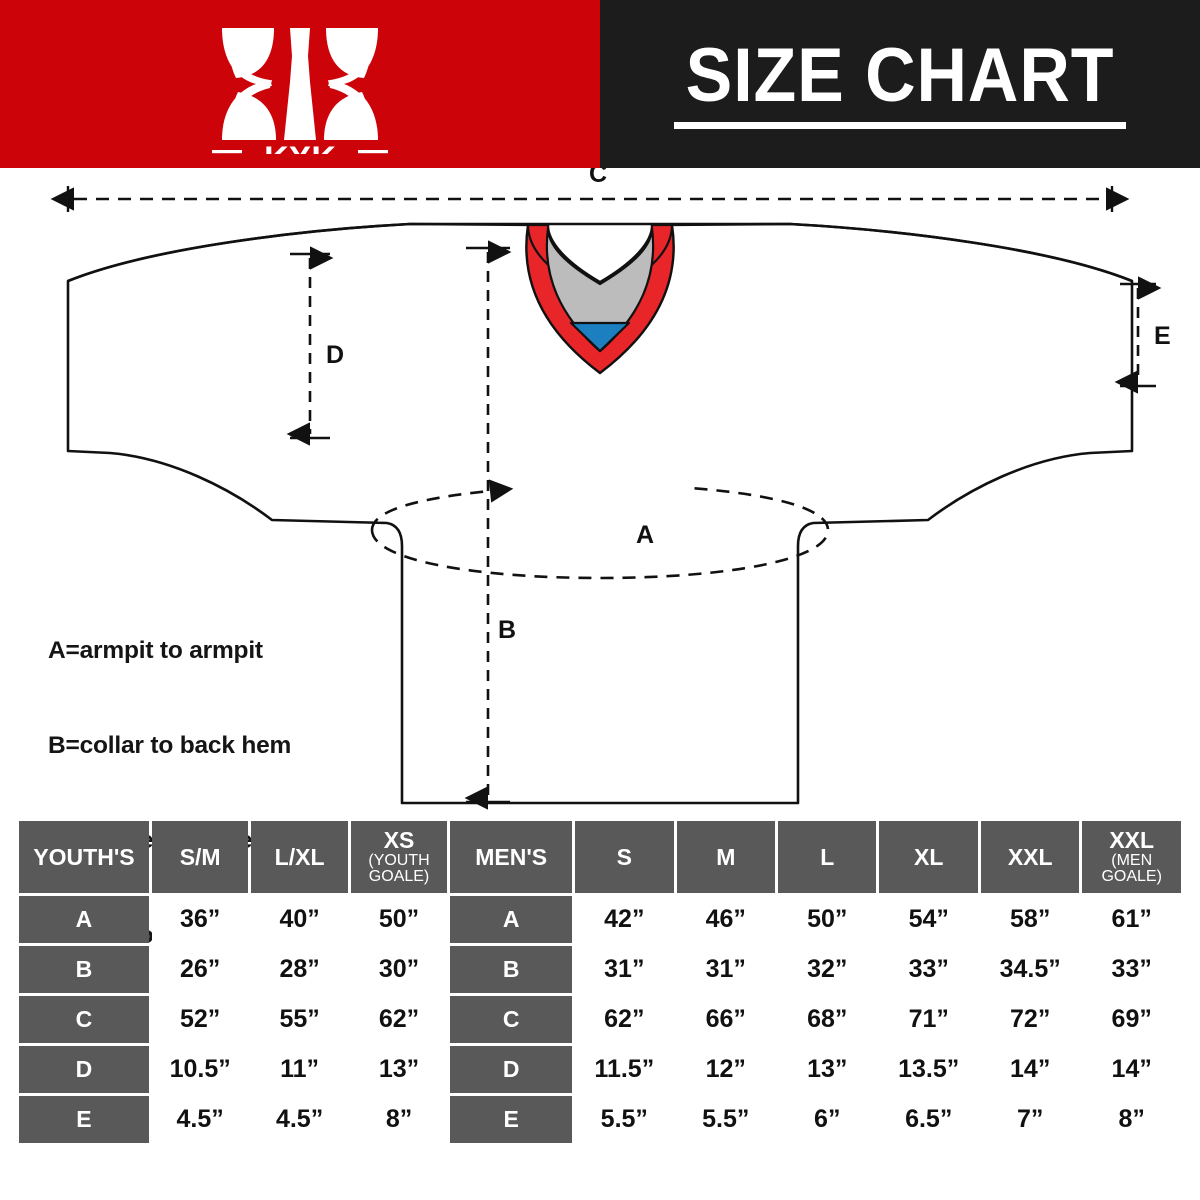 This screenshot has width=1200, height=1200. What do you see at coordinates (200, 919) in the screenshot?
I see `cell-youth-0: 36”` at bounding box center [200, 919].